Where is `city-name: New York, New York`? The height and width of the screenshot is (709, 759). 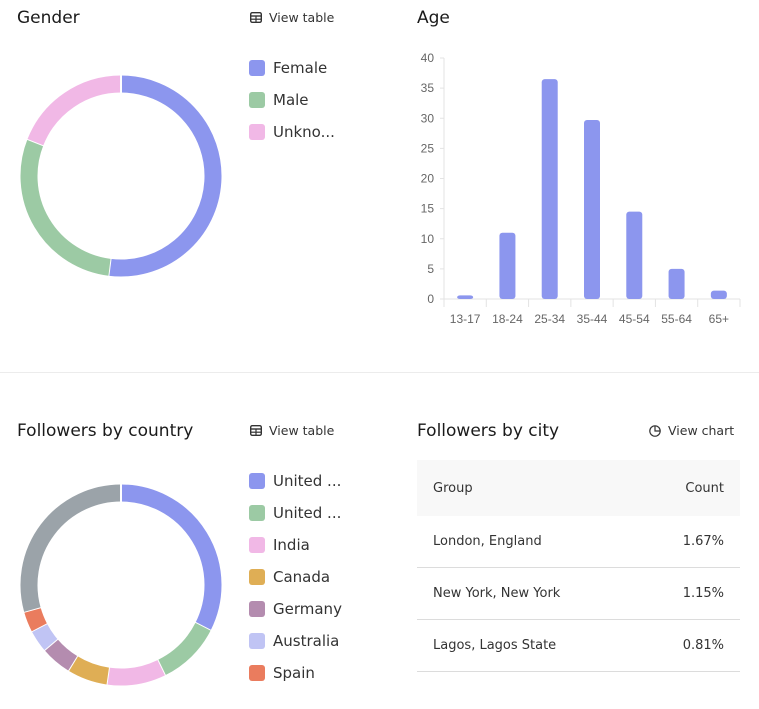
city-name: New York, New York is located at coordinates (528, 593).